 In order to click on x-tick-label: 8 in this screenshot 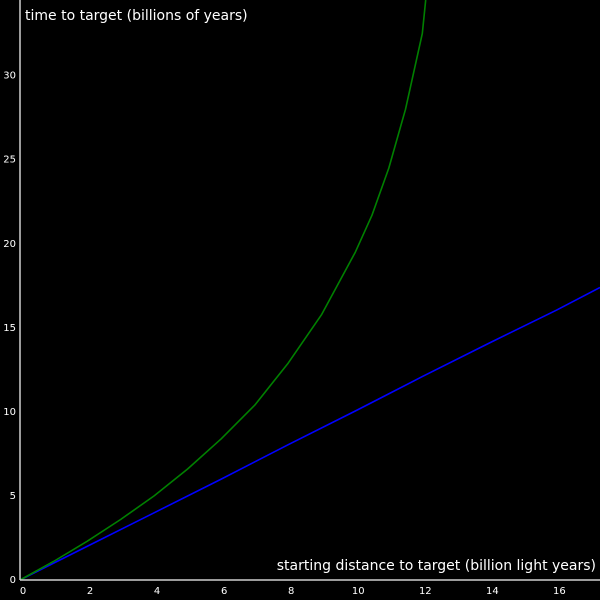, I will do `click(291, 591)`.